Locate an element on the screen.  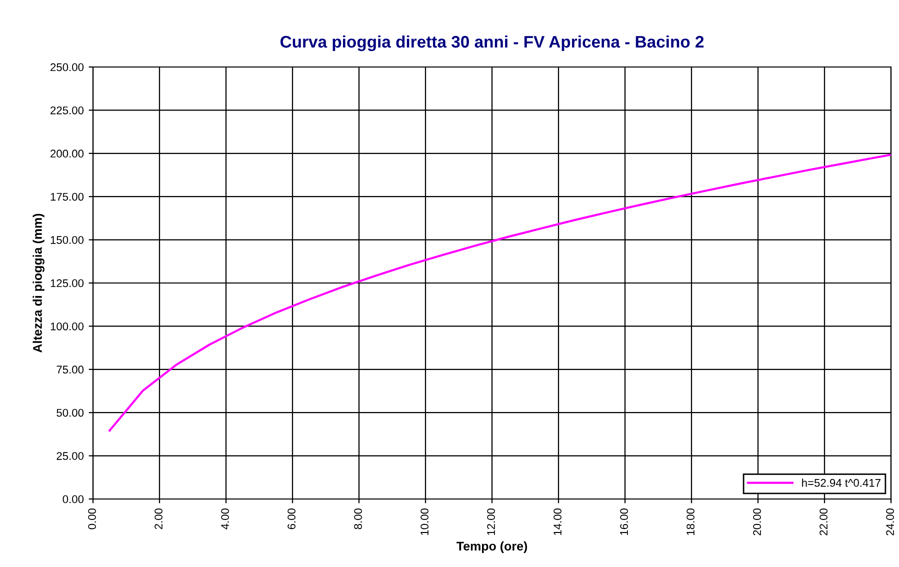
y-tick-label: 225.00 is located at coordinates (67, 110).